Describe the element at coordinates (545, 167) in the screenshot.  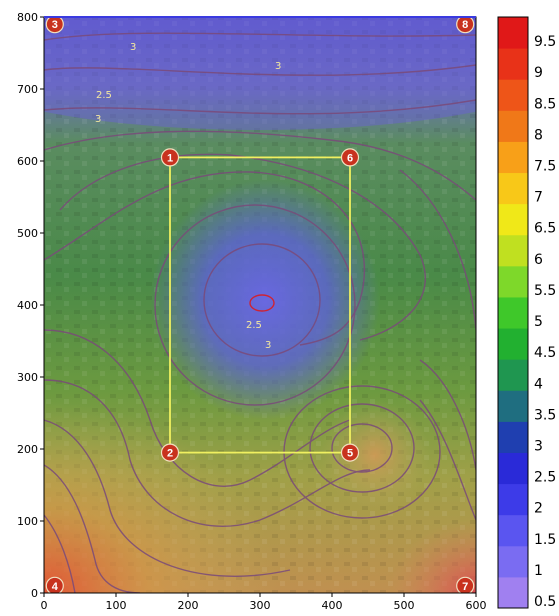
I see `colorbar-label: 7.5` at that location.